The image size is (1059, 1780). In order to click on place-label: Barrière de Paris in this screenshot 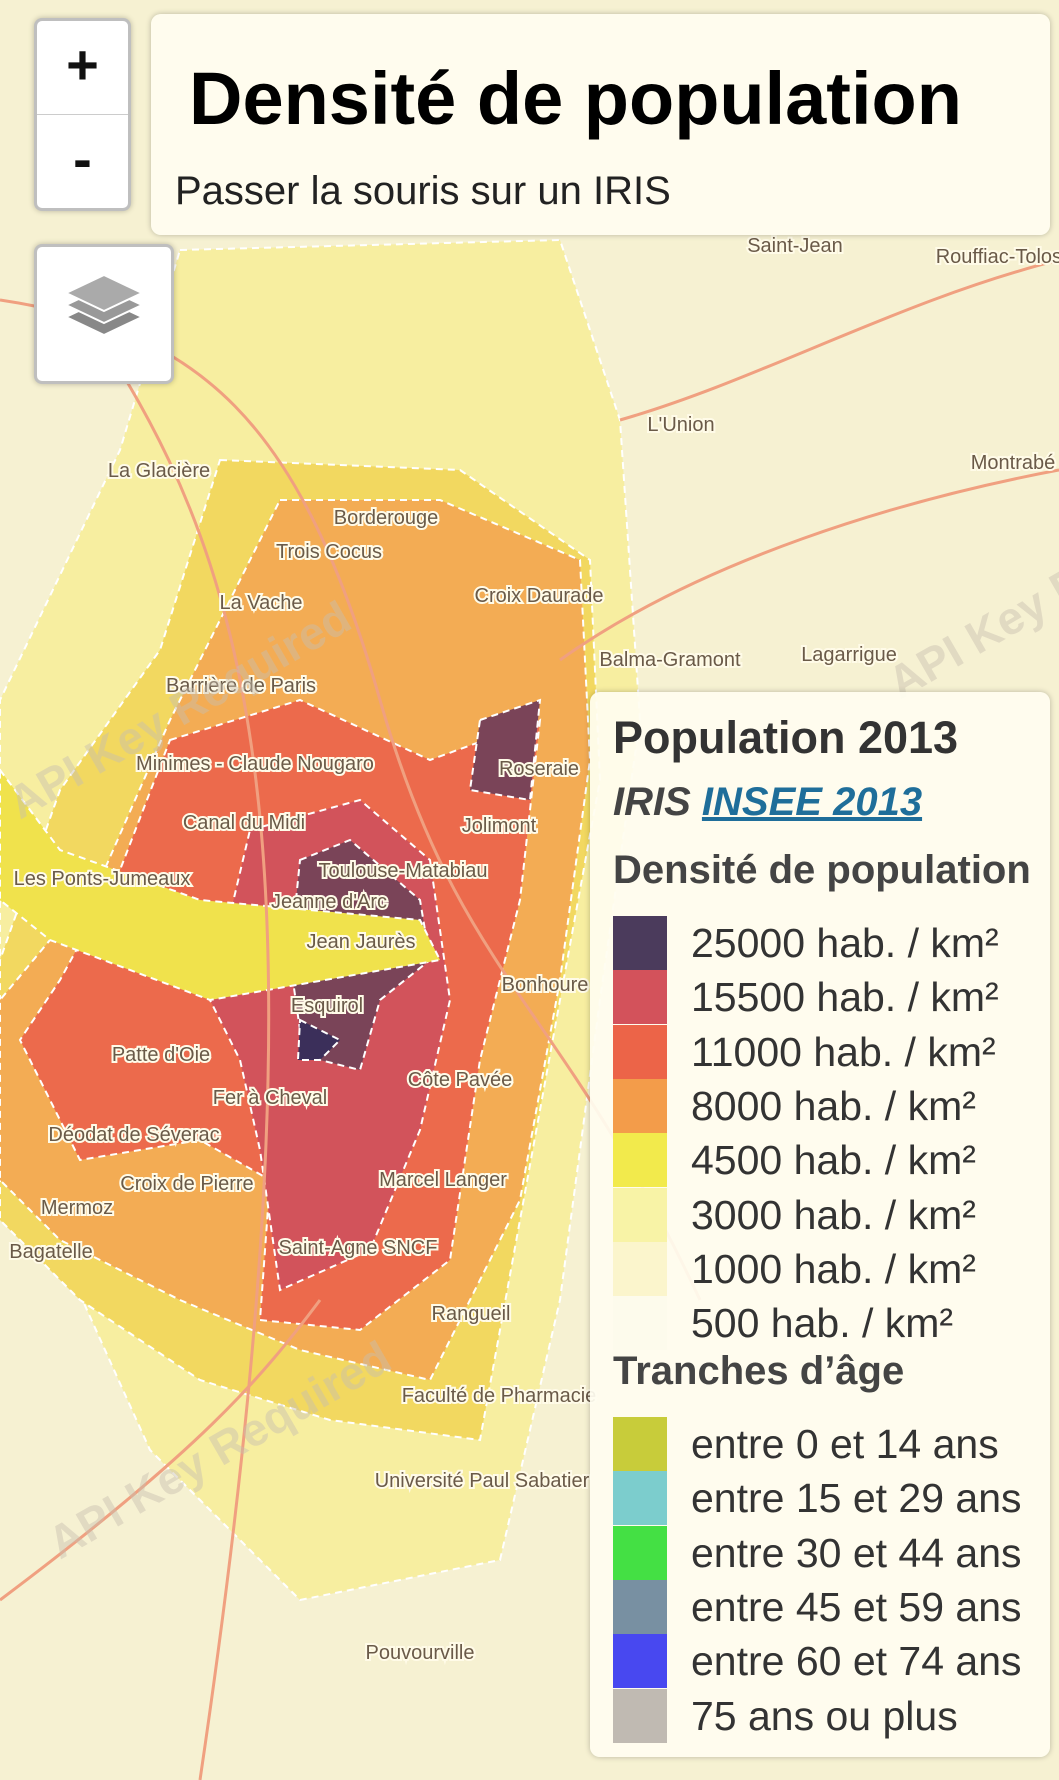, I will do `click(241, 686)`.